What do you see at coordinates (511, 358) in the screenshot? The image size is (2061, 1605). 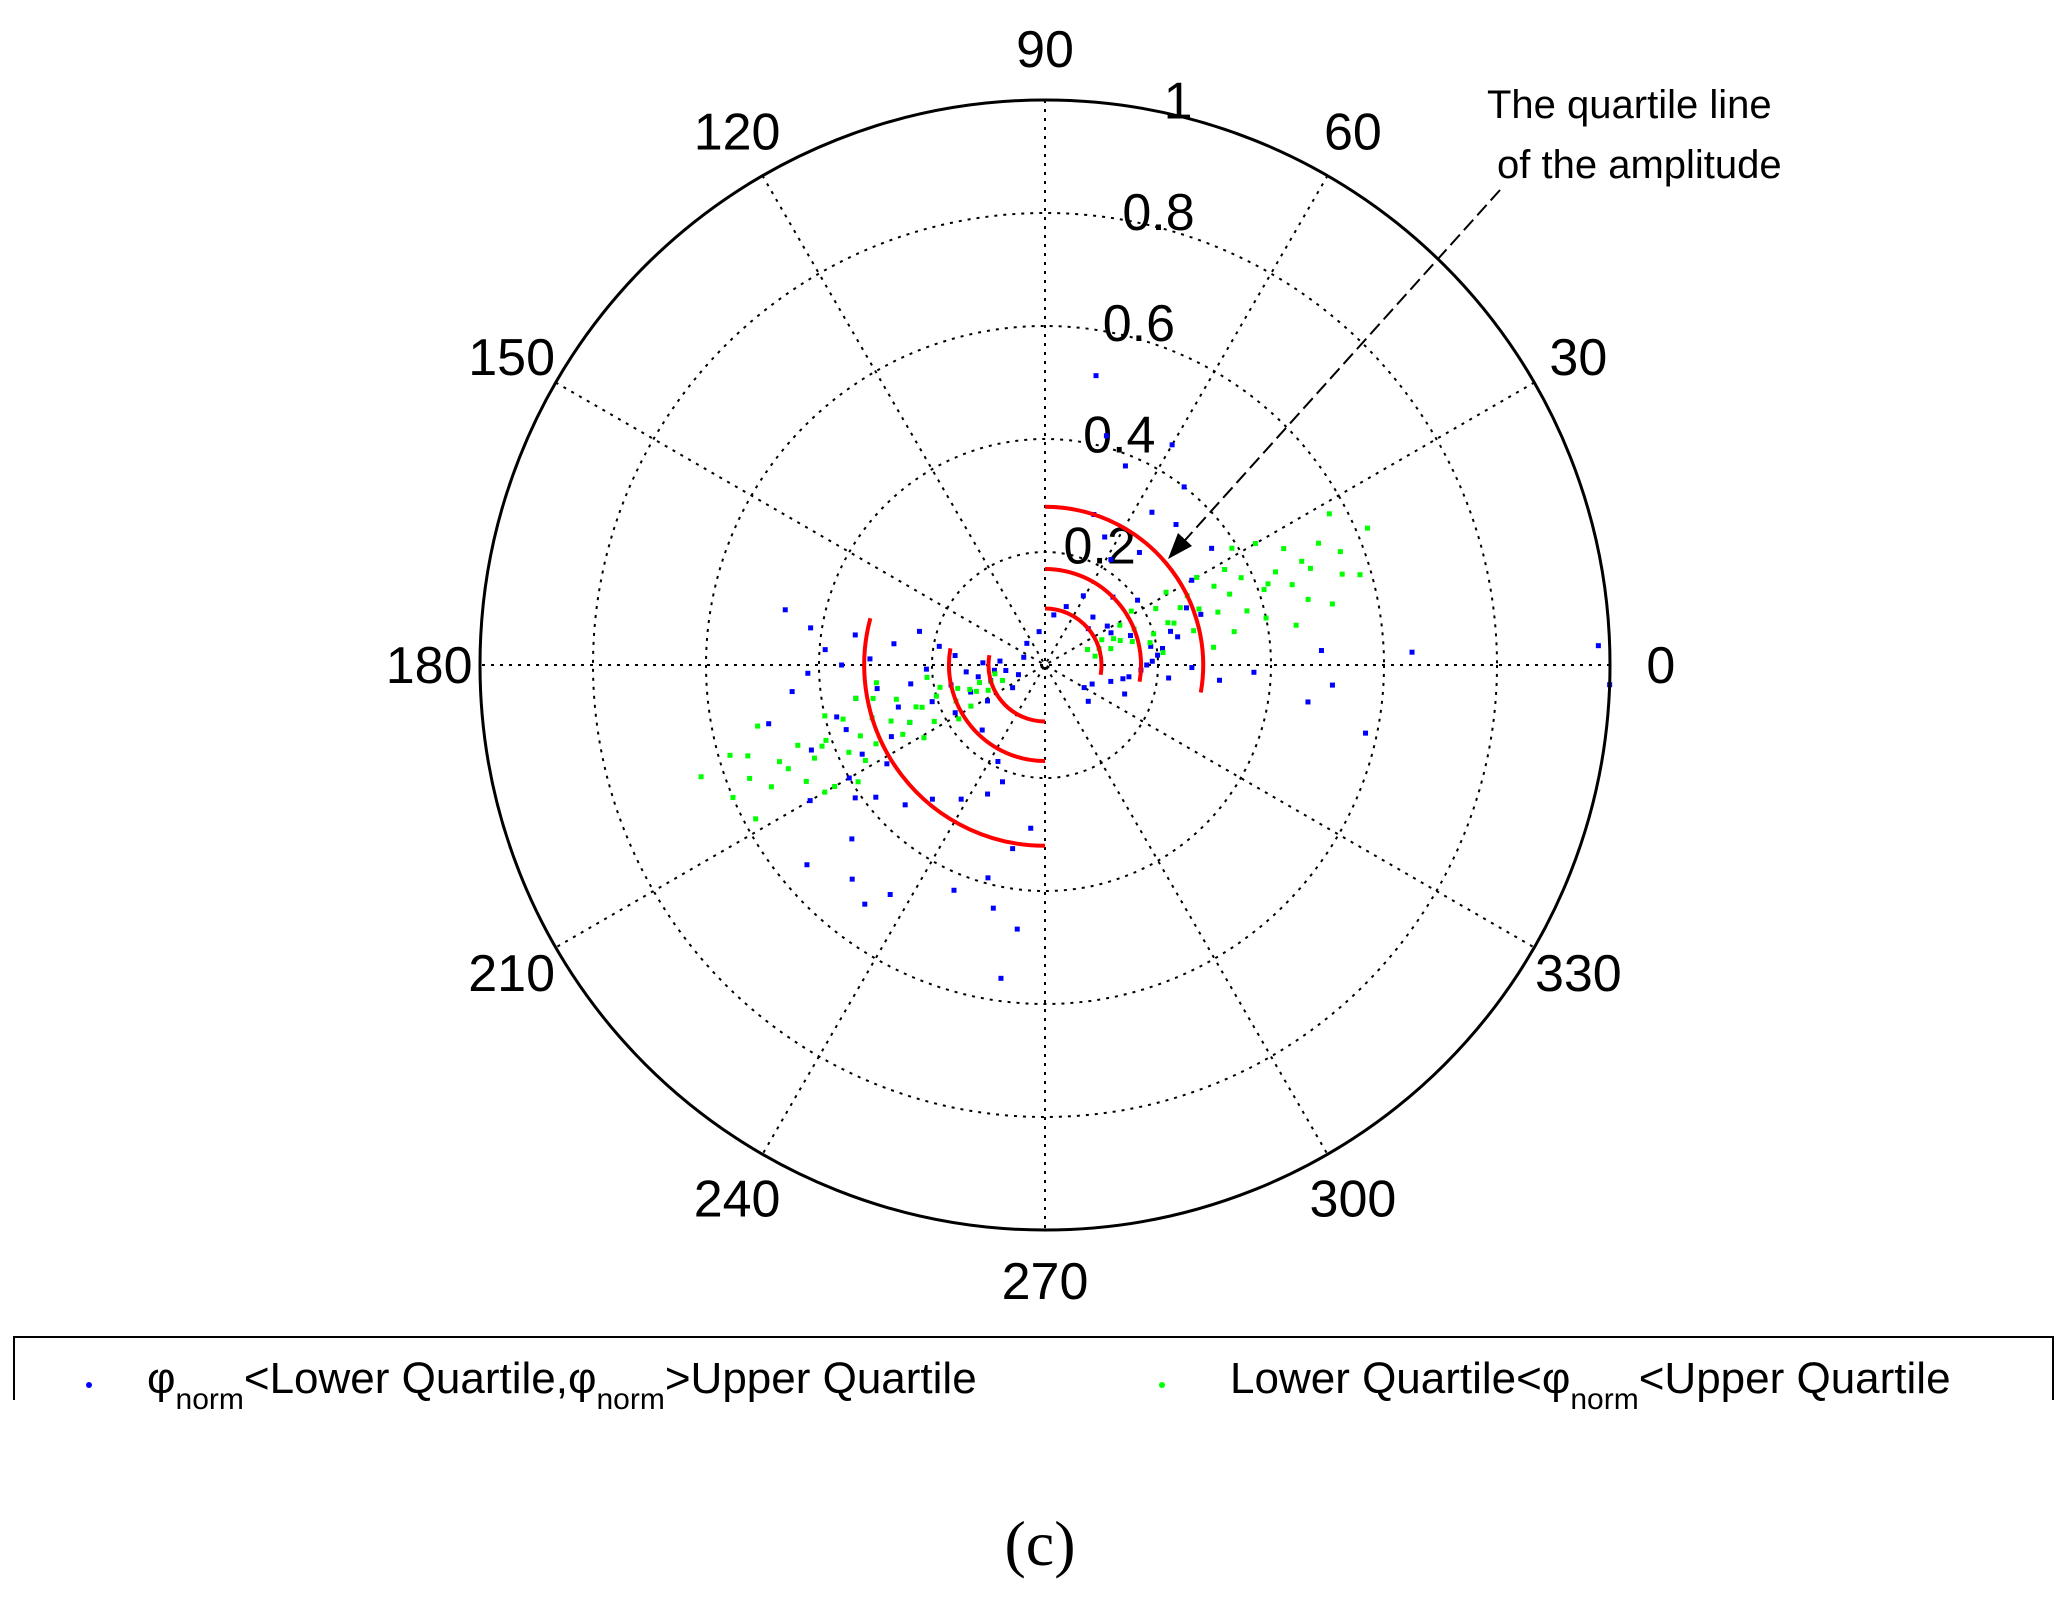 I see `angle-tick-150: 150` at bounding box center [511, 358].